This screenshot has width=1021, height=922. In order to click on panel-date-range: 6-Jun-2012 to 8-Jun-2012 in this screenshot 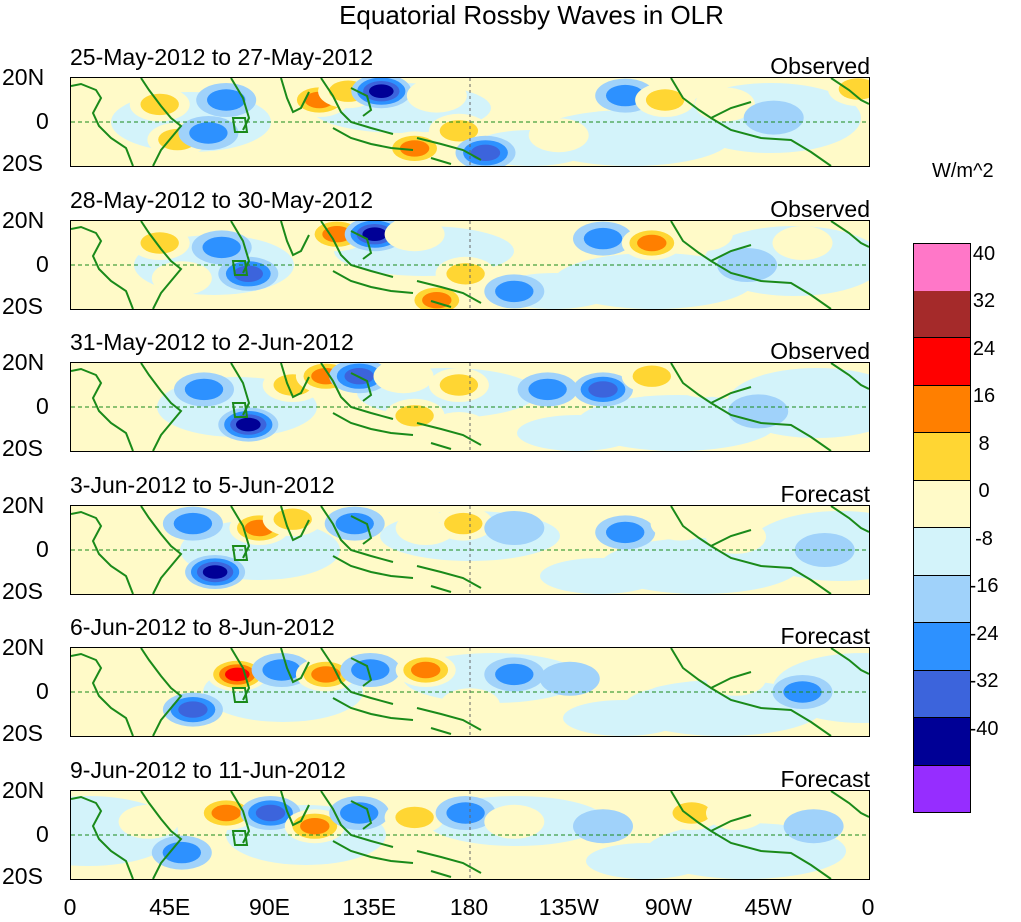, I will do `click(202, 627)`.